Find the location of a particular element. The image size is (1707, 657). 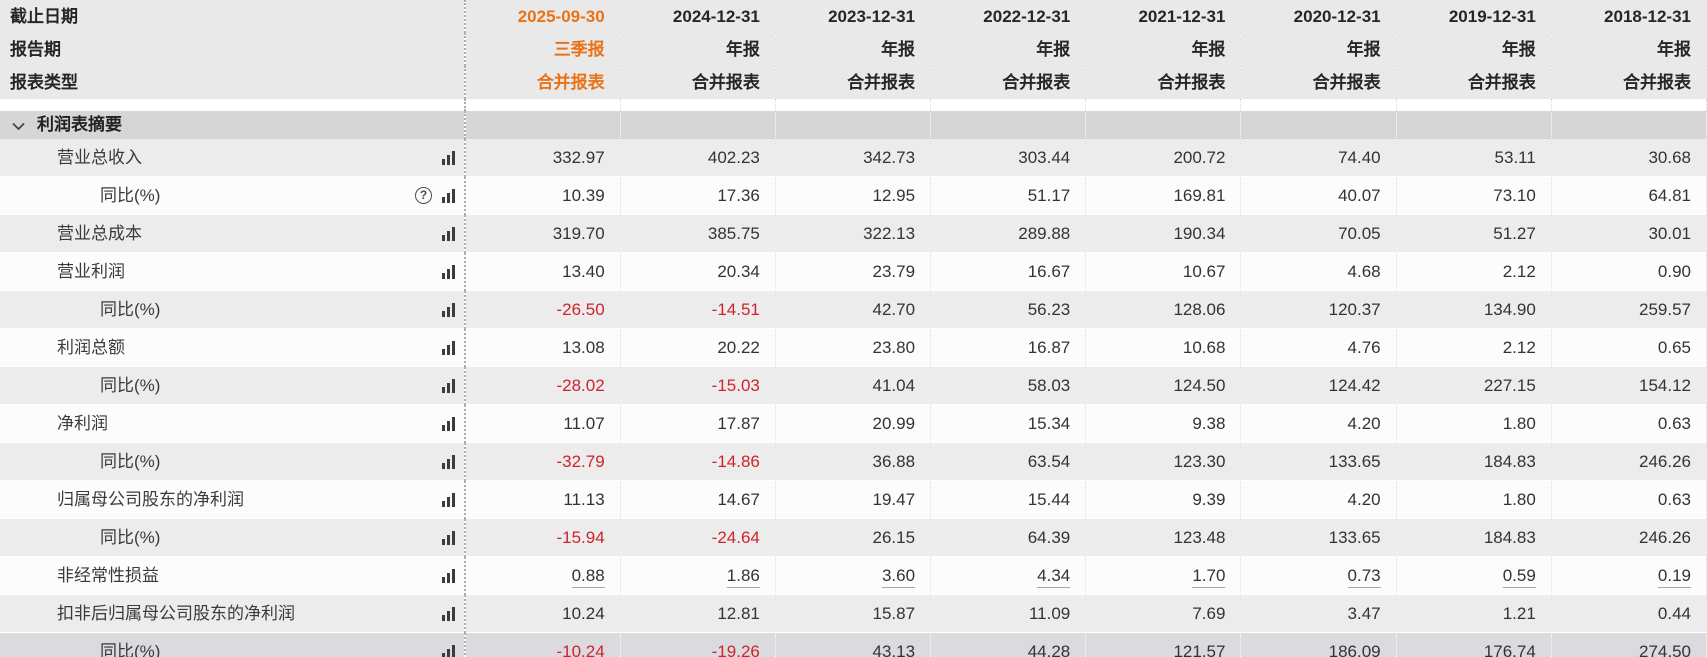

cell-value: 16.87 is located at coordinates (1049, 347).